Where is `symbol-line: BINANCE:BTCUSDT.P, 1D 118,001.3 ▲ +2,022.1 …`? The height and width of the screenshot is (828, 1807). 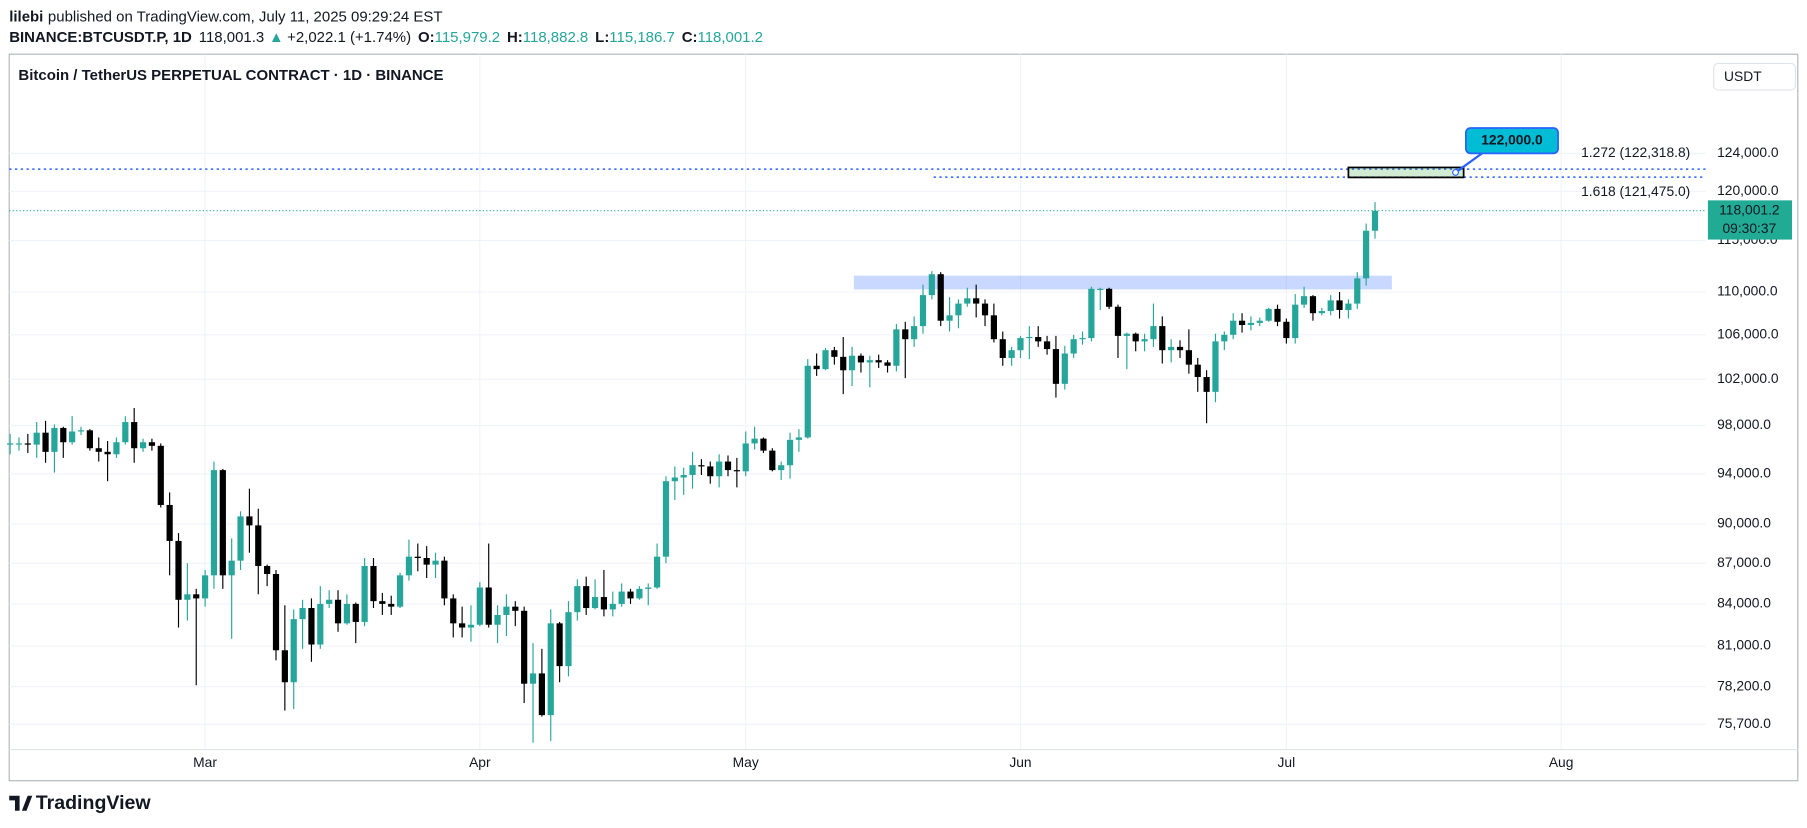
symbol-line: BINANCE:BTCUSDT.P, 1D 118,001.3 ▲ +2,022.1 … is located at coordinates (386, 37).